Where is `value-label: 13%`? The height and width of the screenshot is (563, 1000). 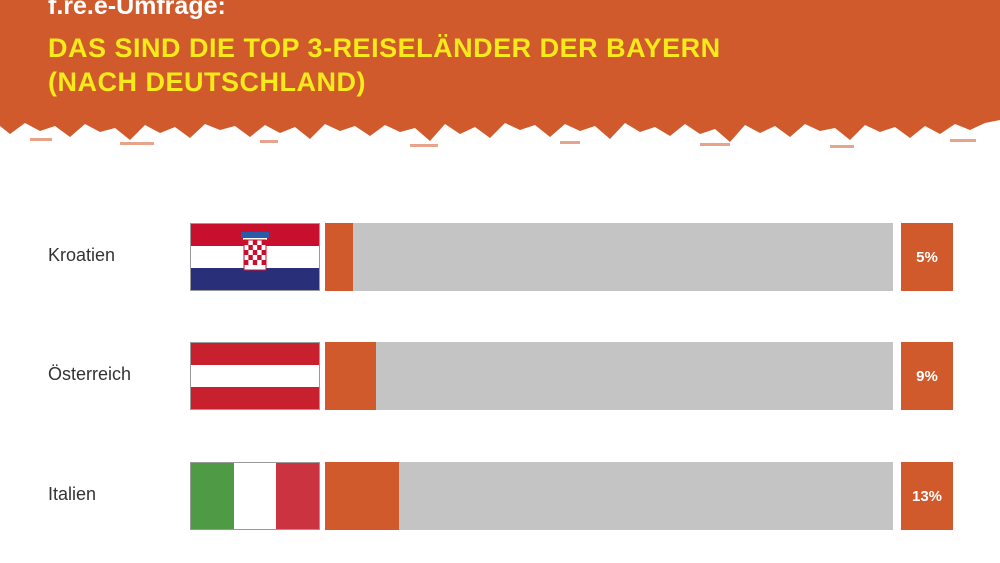 value-label: 13% is located at coordinates (927, 496).